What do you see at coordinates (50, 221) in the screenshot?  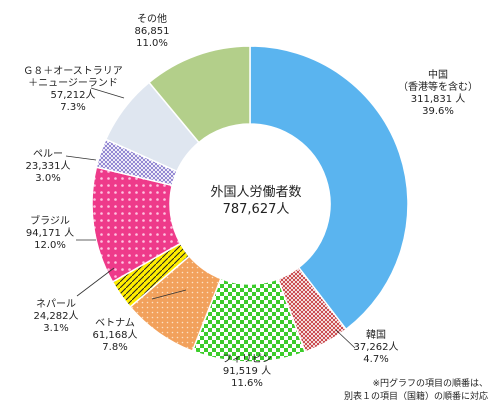 I see `label-brazil-name: ブラジル` at bounding box center [50, 221].